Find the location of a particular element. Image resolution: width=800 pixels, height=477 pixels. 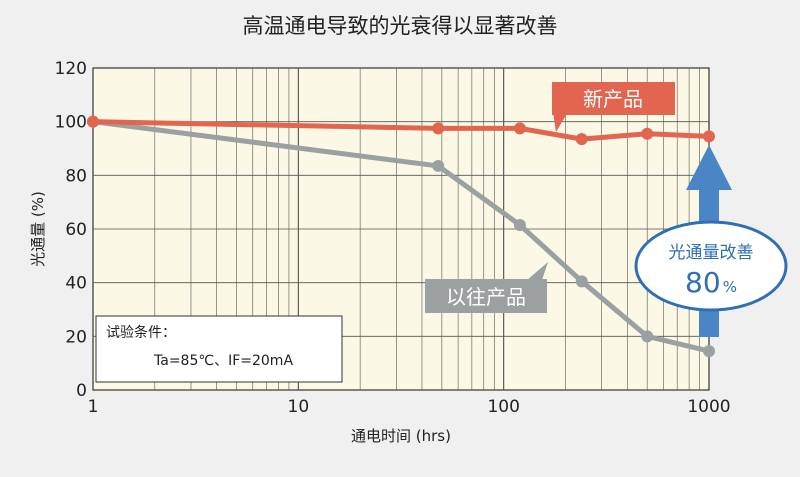

new-product-callout: 新产品 is located at coordinates (613, 107).